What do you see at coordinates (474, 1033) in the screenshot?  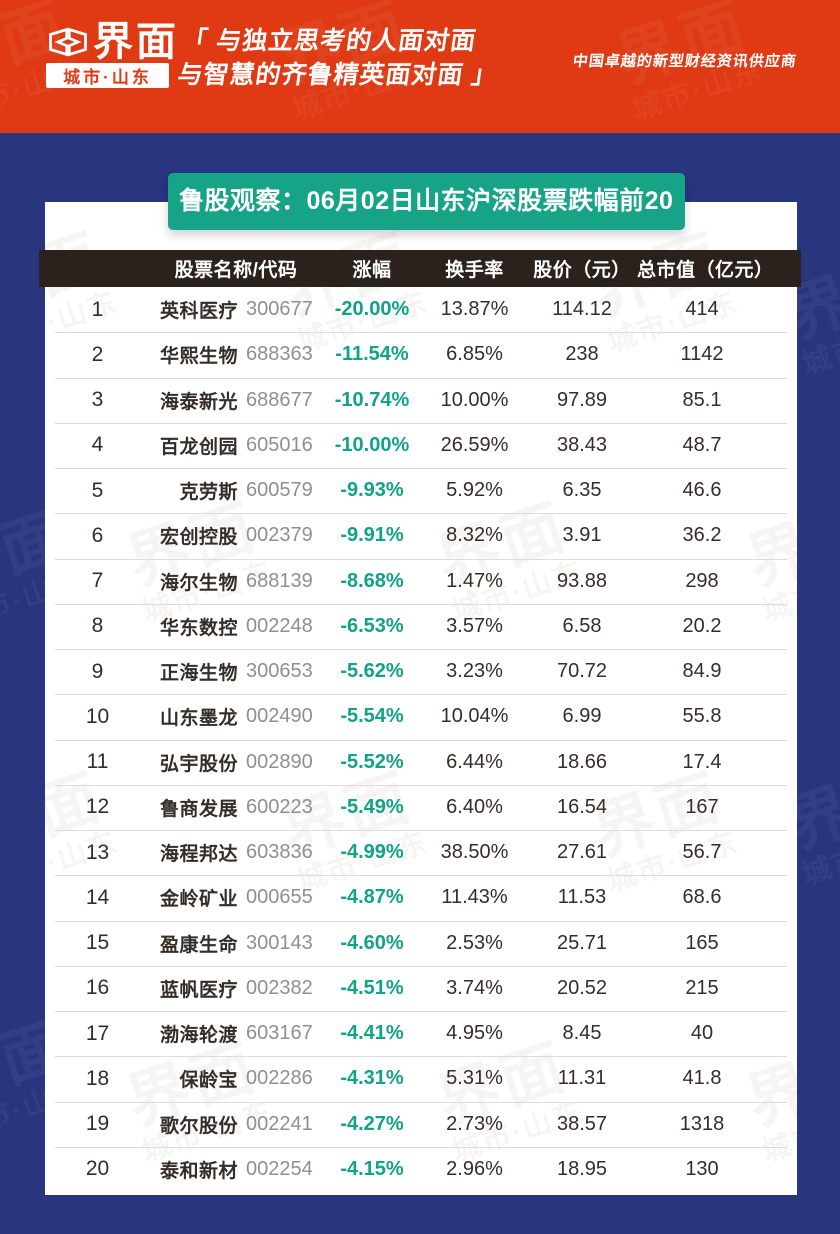 I see `cell-turnover-rate: 4.95%` at bounding box center [474, 1033].